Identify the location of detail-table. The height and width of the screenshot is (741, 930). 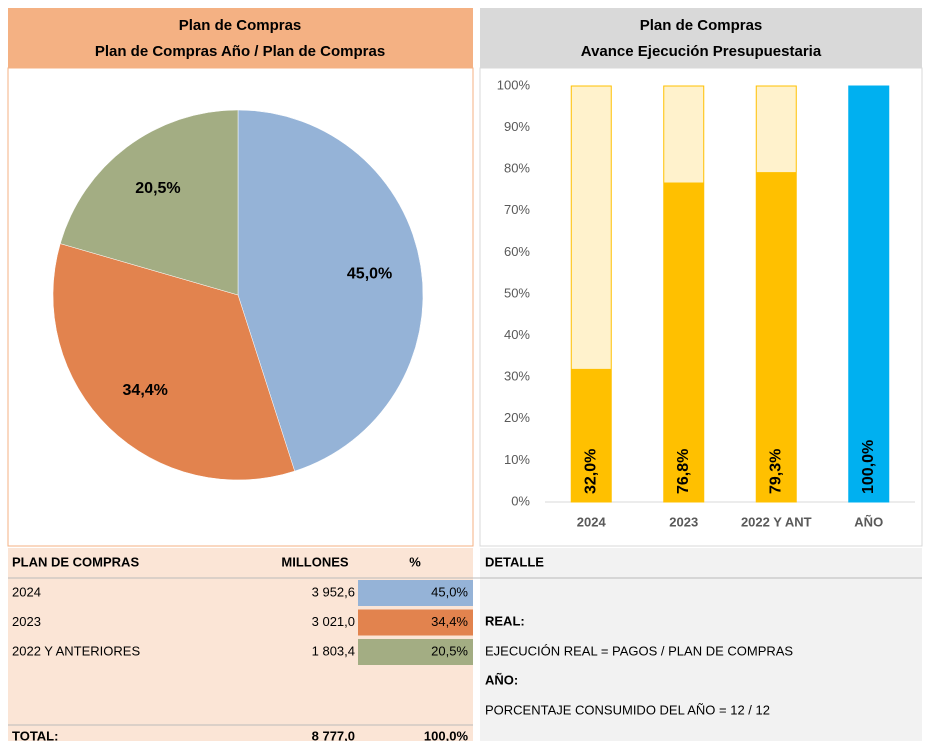
(701, 644).